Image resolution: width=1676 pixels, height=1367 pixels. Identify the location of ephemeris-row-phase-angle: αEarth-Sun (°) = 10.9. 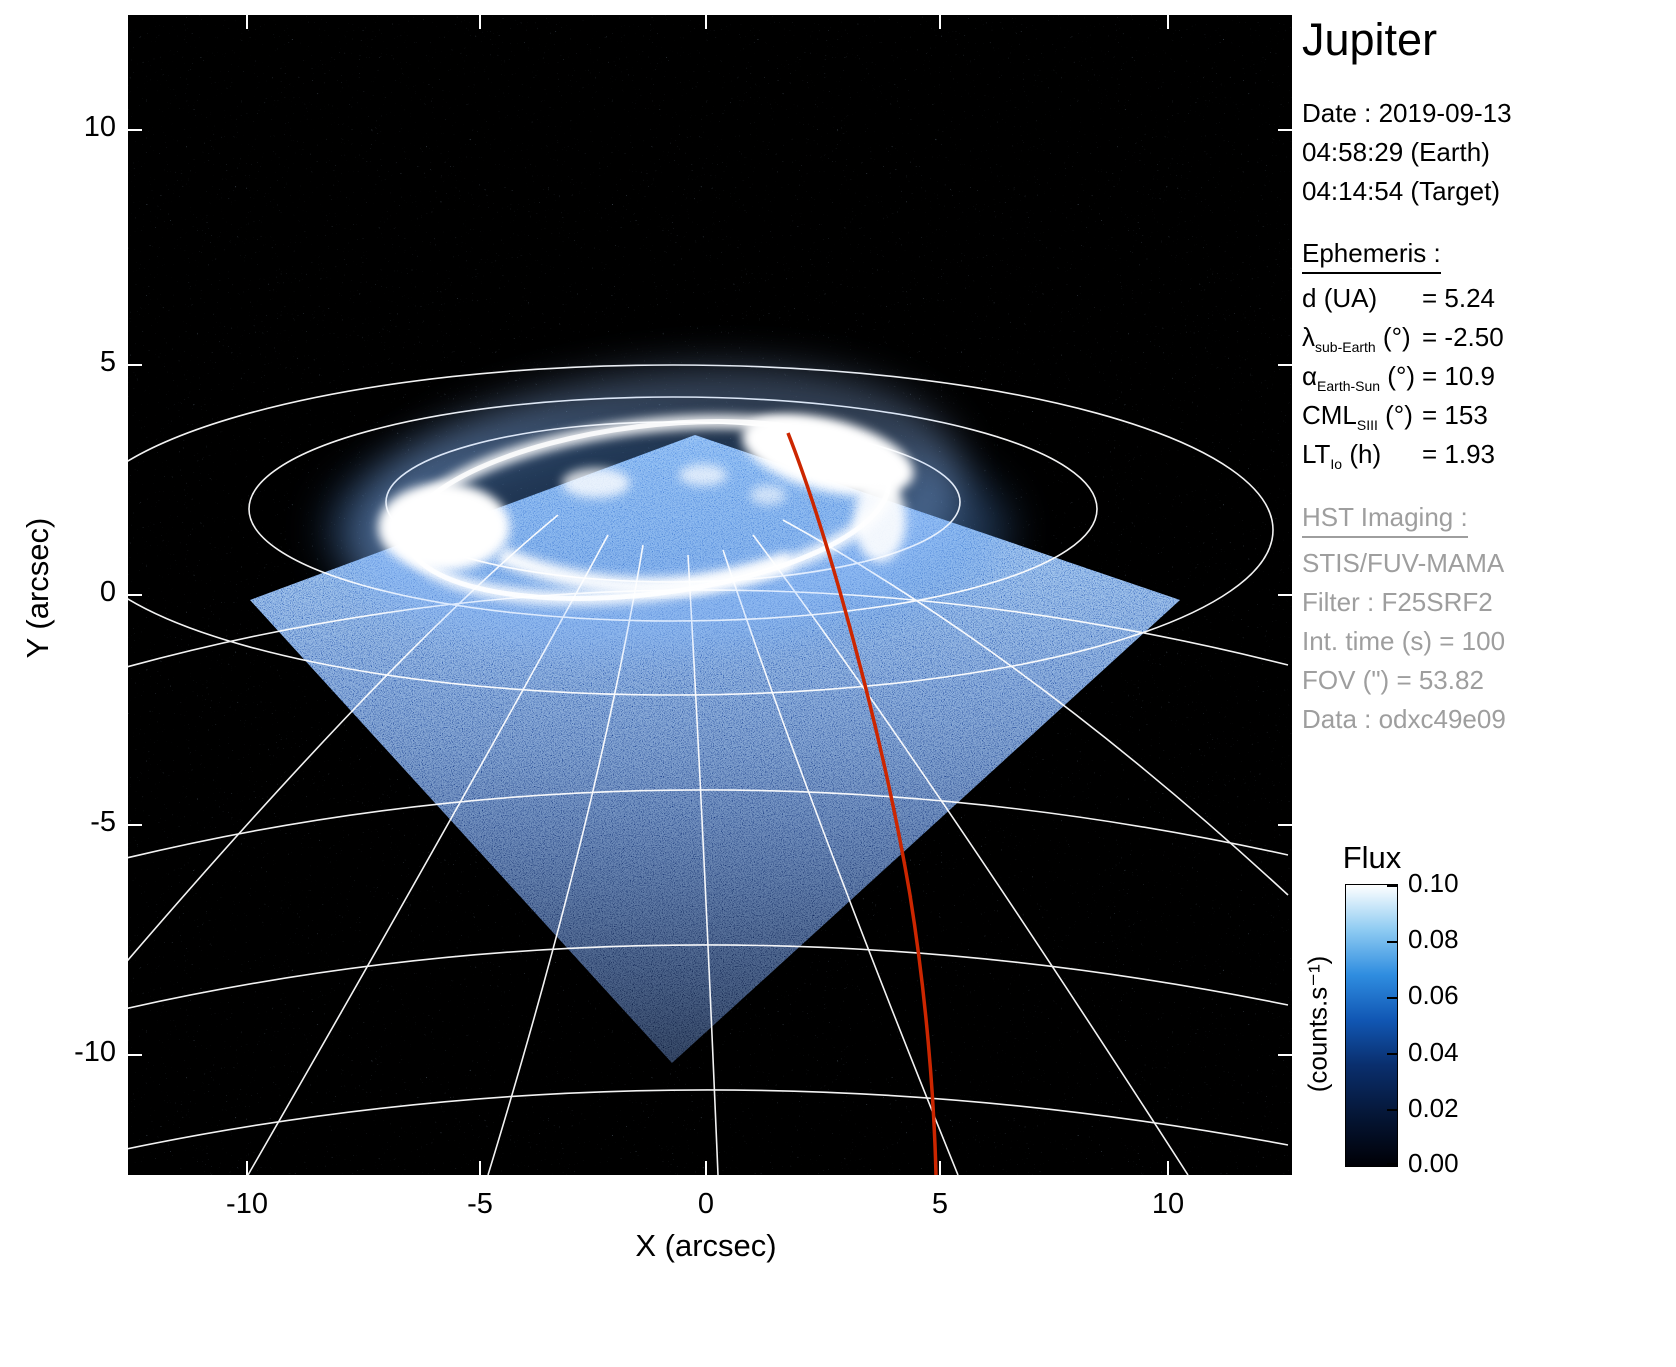
(1403, 380).